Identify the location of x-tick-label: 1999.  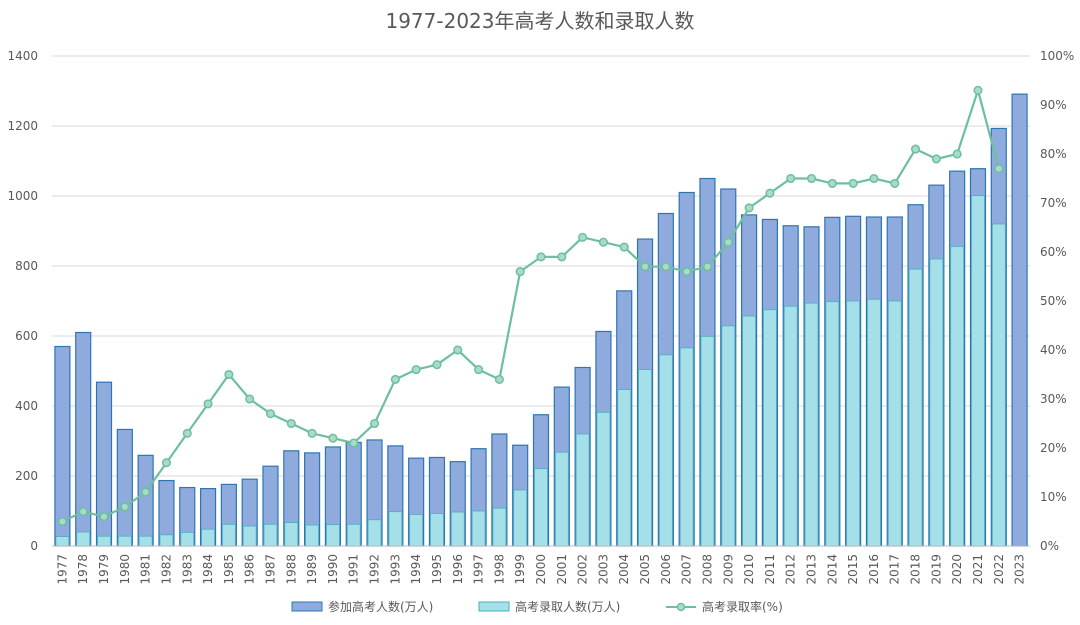
(520, 569).